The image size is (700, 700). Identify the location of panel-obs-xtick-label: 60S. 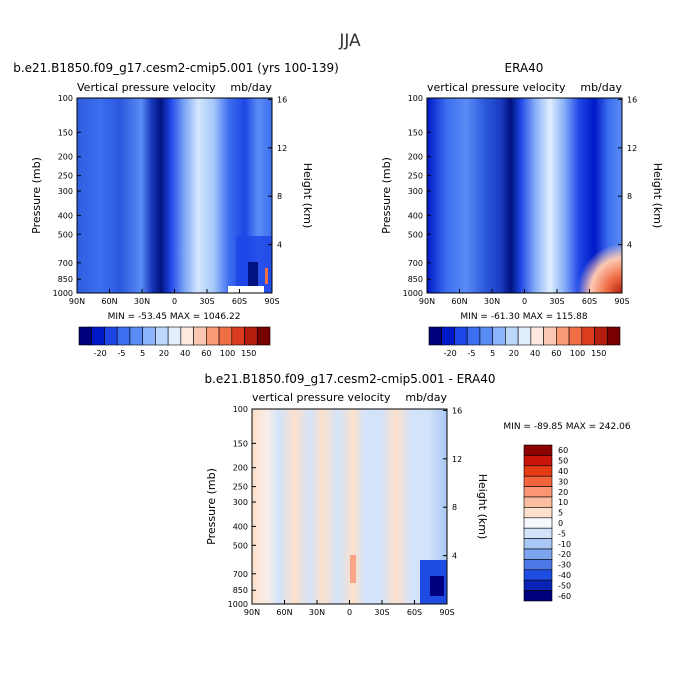
(589, 301).